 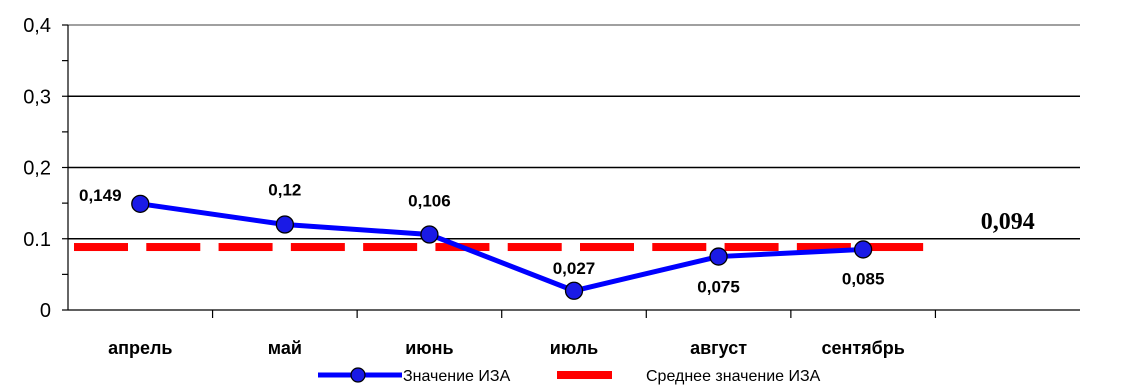 I want to click on data-label: 0,106, so click(x=429, y=200).